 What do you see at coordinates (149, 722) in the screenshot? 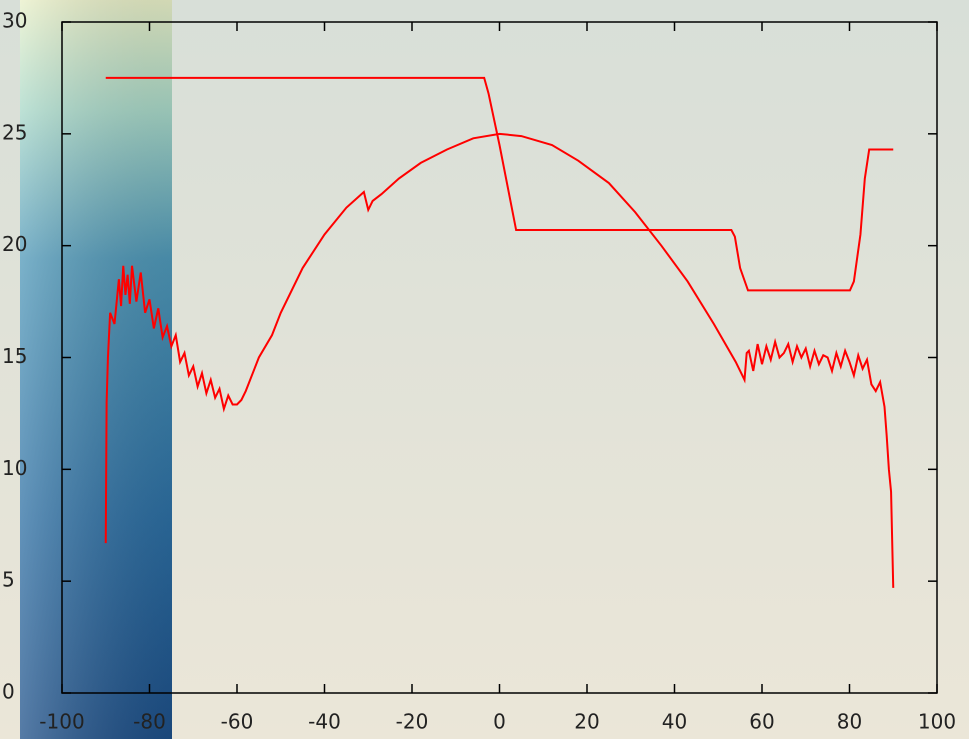
I see `x-tick-label: -80` at bounding box center [149, 722].